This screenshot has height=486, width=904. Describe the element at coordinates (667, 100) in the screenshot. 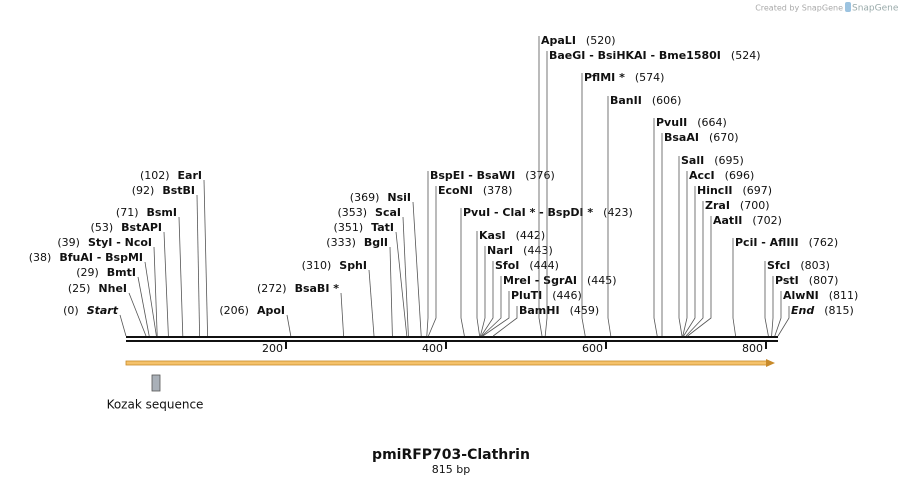

I see `site-position: (606)` at that location.